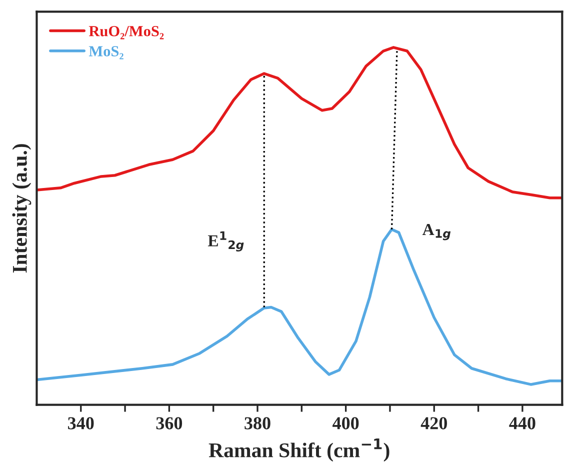  What do you see at coordinates (126, 33) in the screenshot?
I see `legend-label: RuO₂/MoS₂` at bounding box center [126, 33].